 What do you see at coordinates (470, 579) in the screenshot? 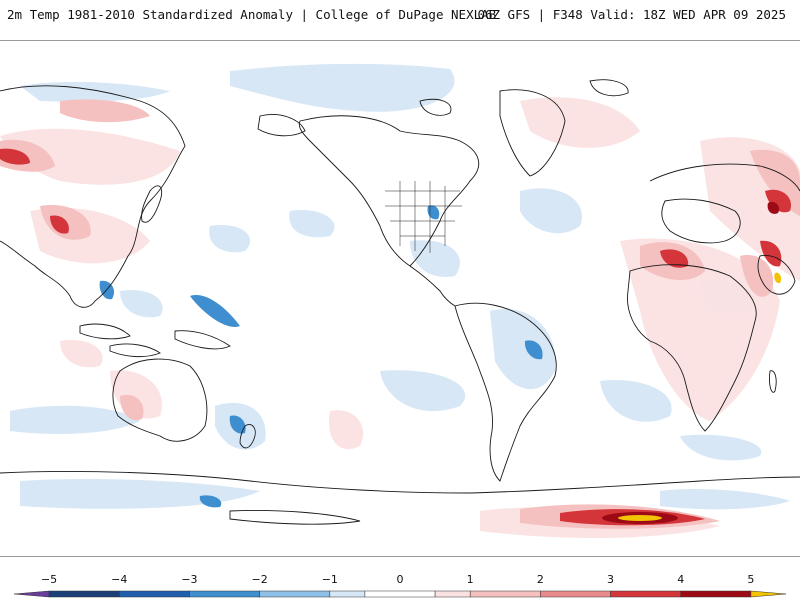
I see `colorbar-tick-label: 1` at bounding box center [470, 579].